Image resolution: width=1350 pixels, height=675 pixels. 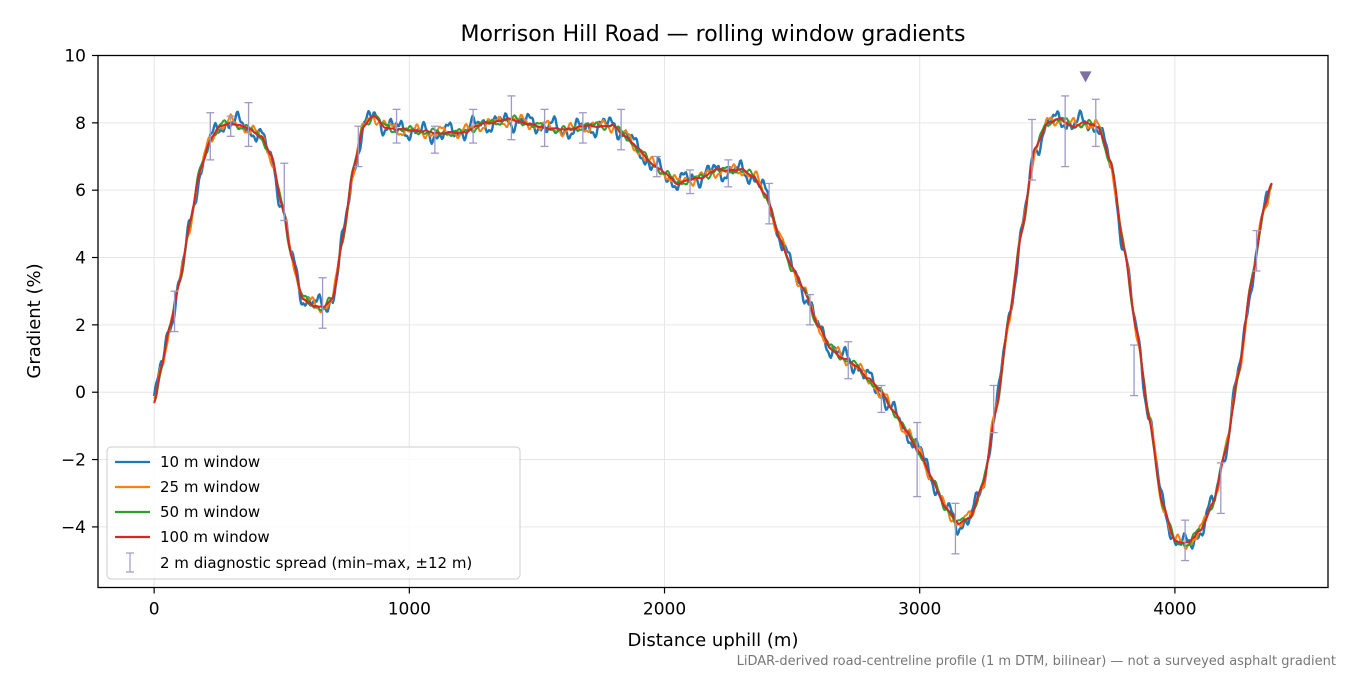 What do you see at coordinates (80, 124) in the screenshot?
I see `y-tick-label: 8` at bounding box center [80, 124].